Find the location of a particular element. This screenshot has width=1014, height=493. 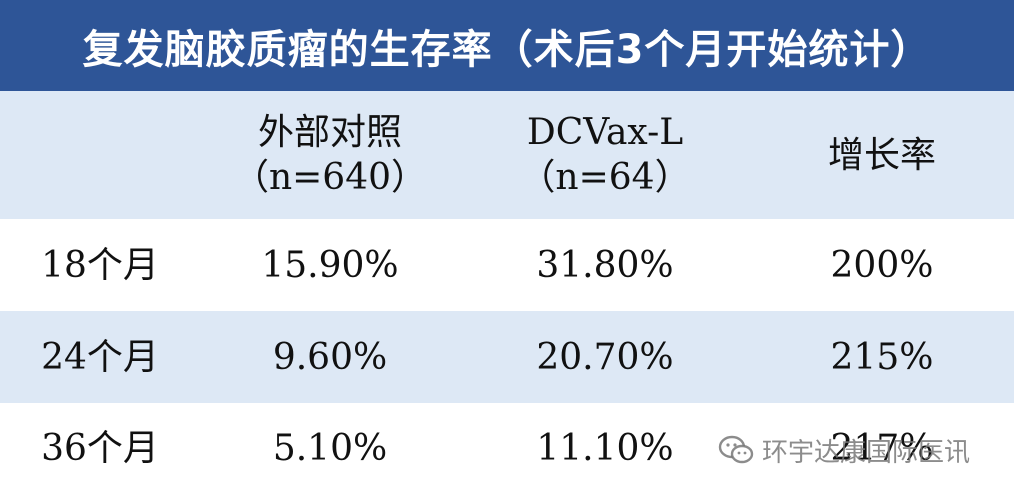

dcvax-cell: 31.80% is located at coordinates (605, 265).